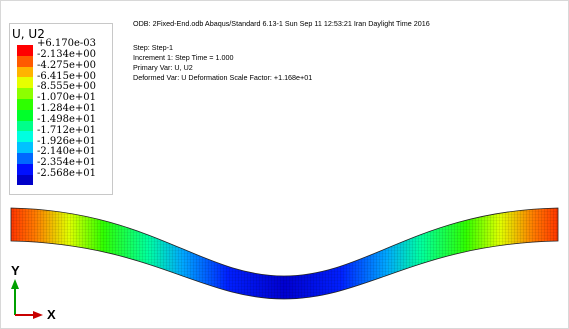  Describe the element at coordinates (67, 76) in the screenshot. I see `legend-value: -6.415e+00` at that location.